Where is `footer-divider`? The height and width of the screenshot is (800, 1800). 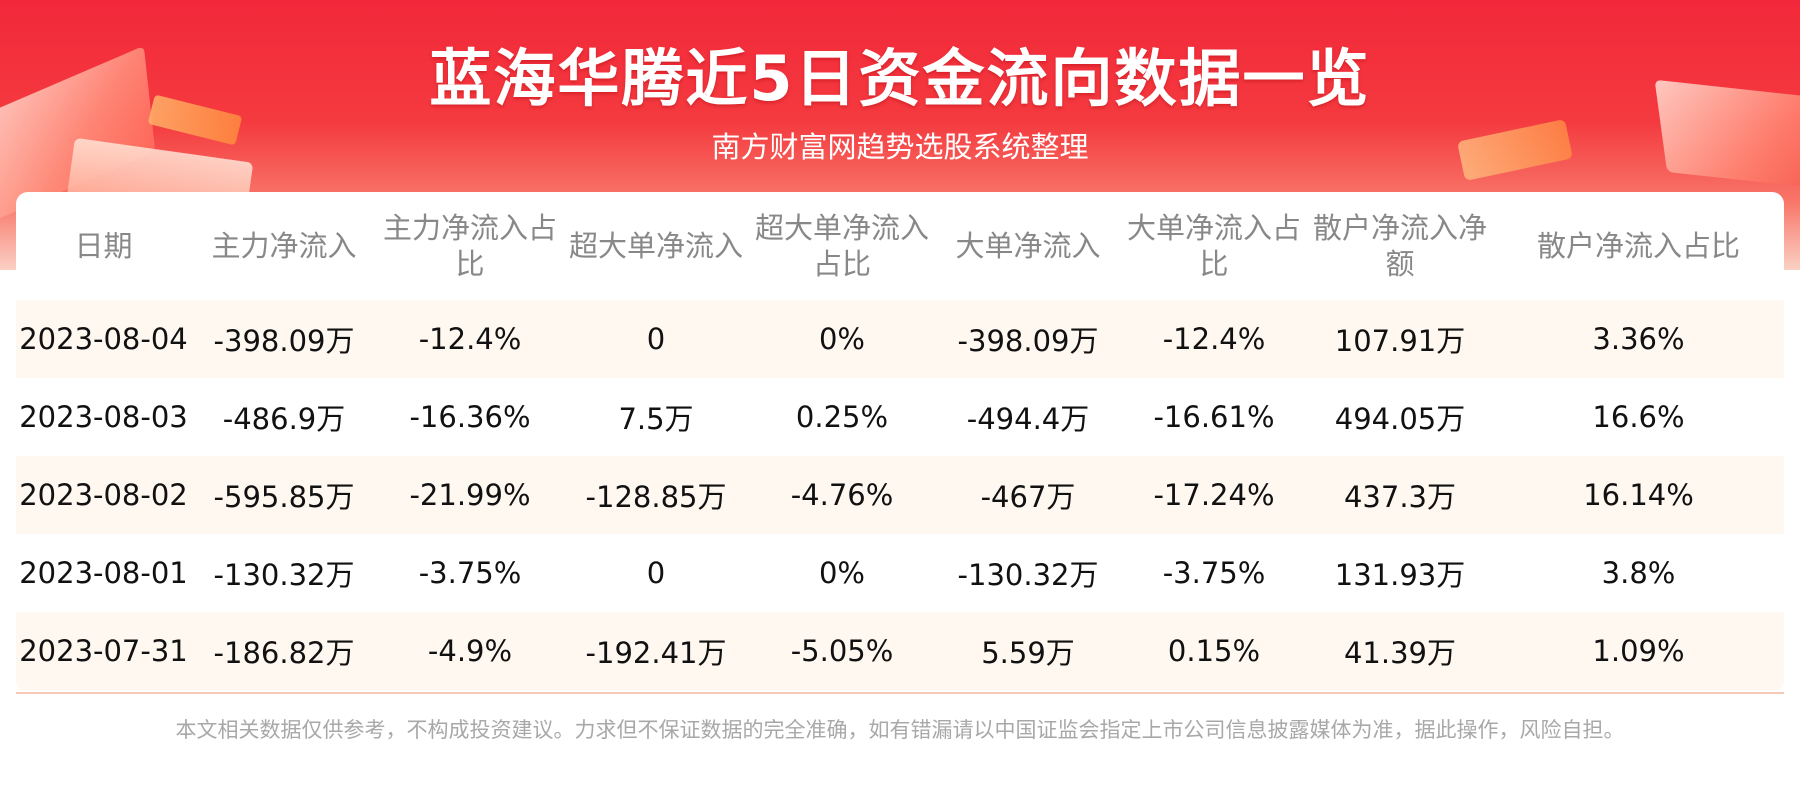 footer-divider is located at coordinates (900, 693).